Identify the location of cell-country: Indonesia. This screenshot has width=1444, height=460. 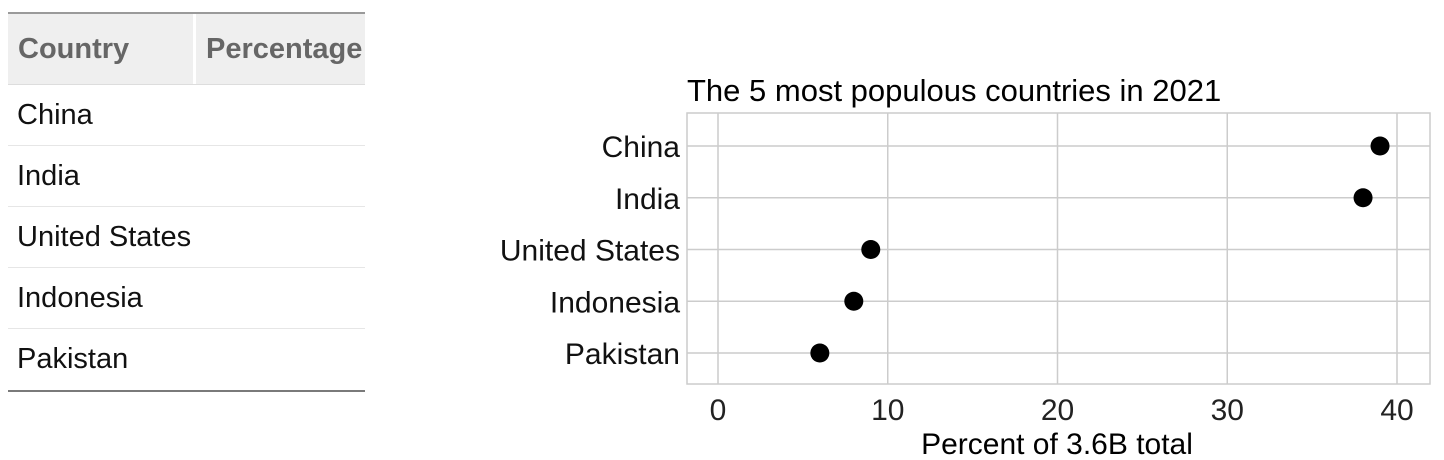
(80, 297).